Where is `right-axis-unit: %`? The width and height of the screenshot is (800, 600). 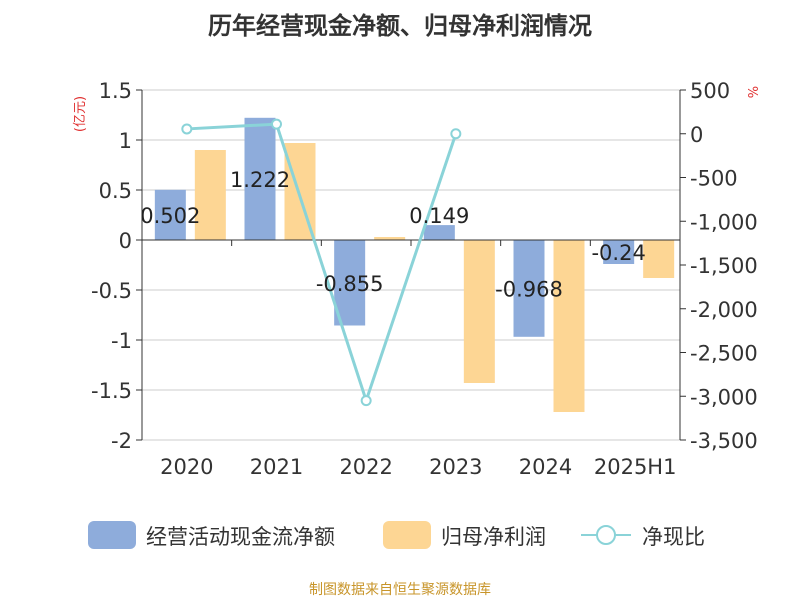 right-axis-unit: % is located at coordinates (754, 92).